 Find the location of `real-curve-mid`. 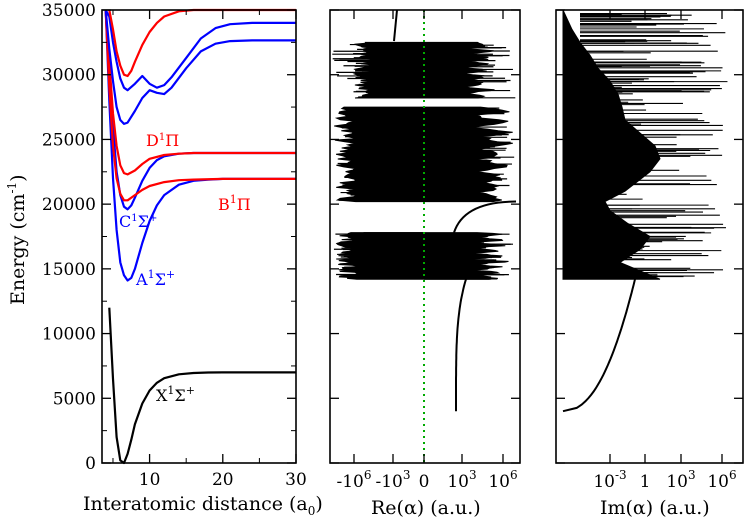

real-curve-mid is located at coordinates (485, 216).